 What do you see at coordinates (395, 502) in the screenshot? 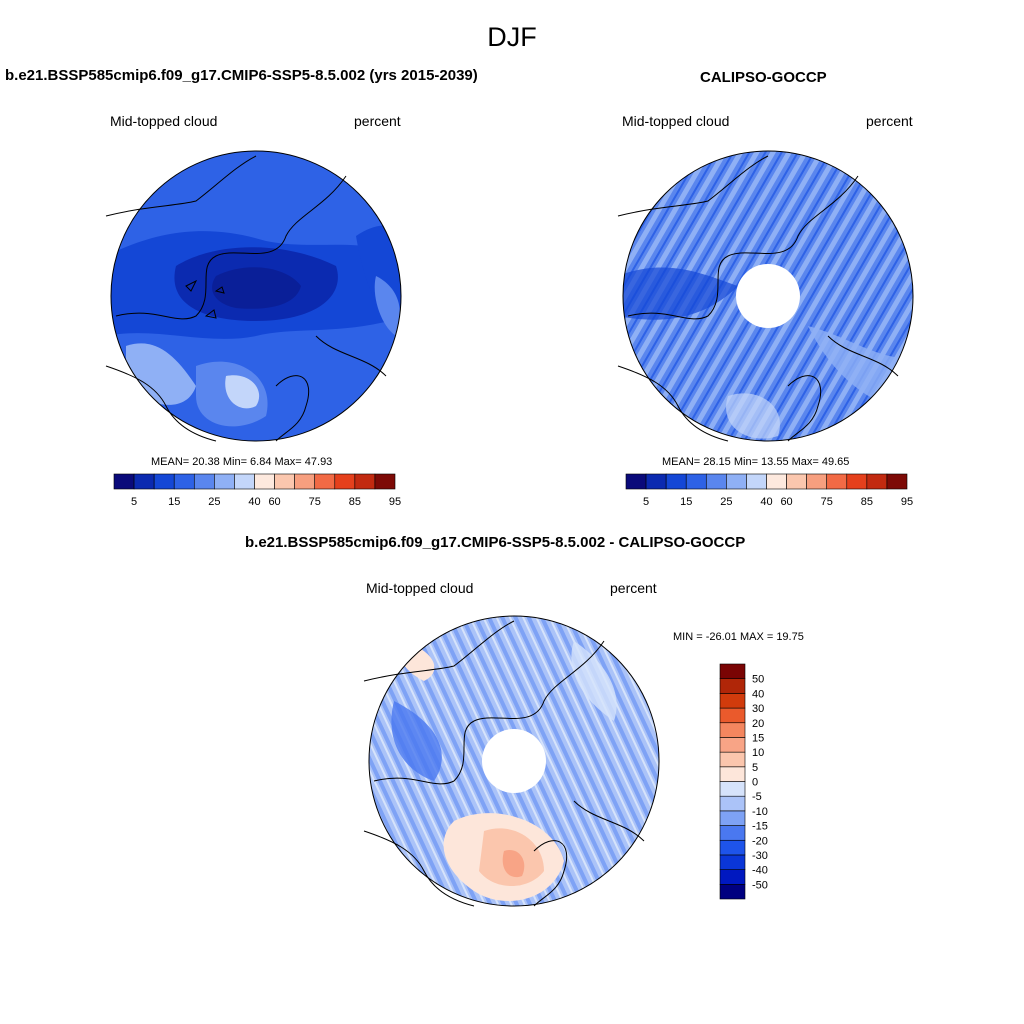
I see `model-colorbar-tick-label: 95` at bounding box center [395, 502].